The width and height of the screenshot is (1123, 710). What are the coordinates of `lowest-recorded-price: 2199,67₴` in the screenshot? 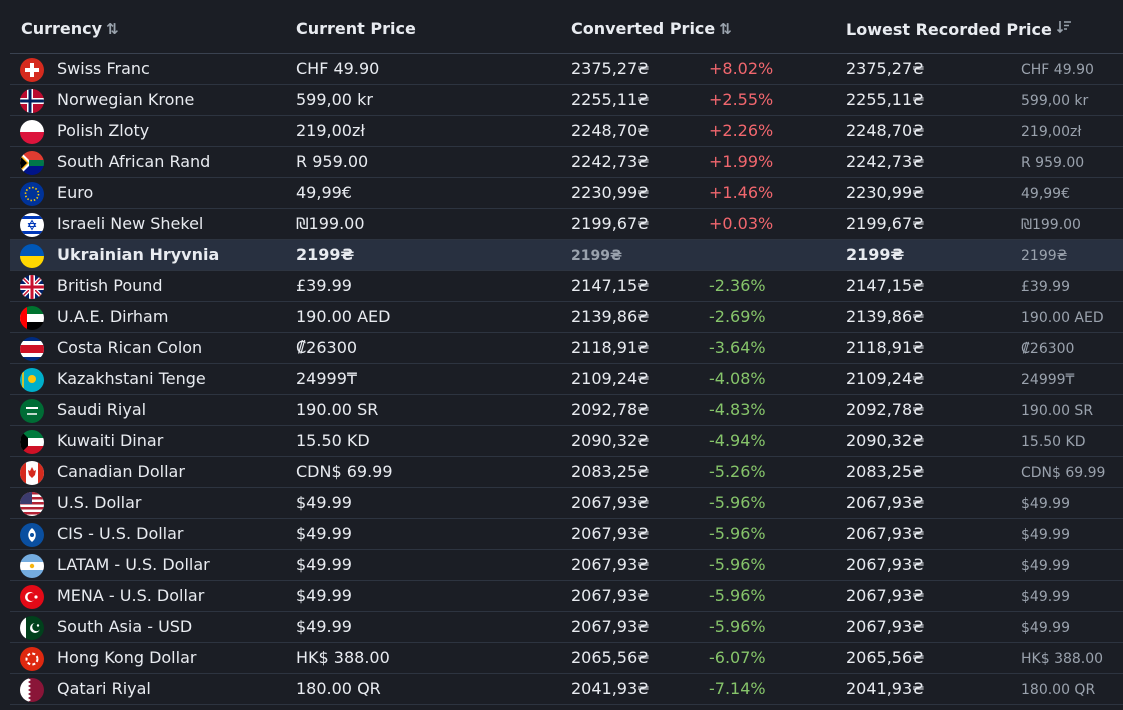 It's located at (885, 223).